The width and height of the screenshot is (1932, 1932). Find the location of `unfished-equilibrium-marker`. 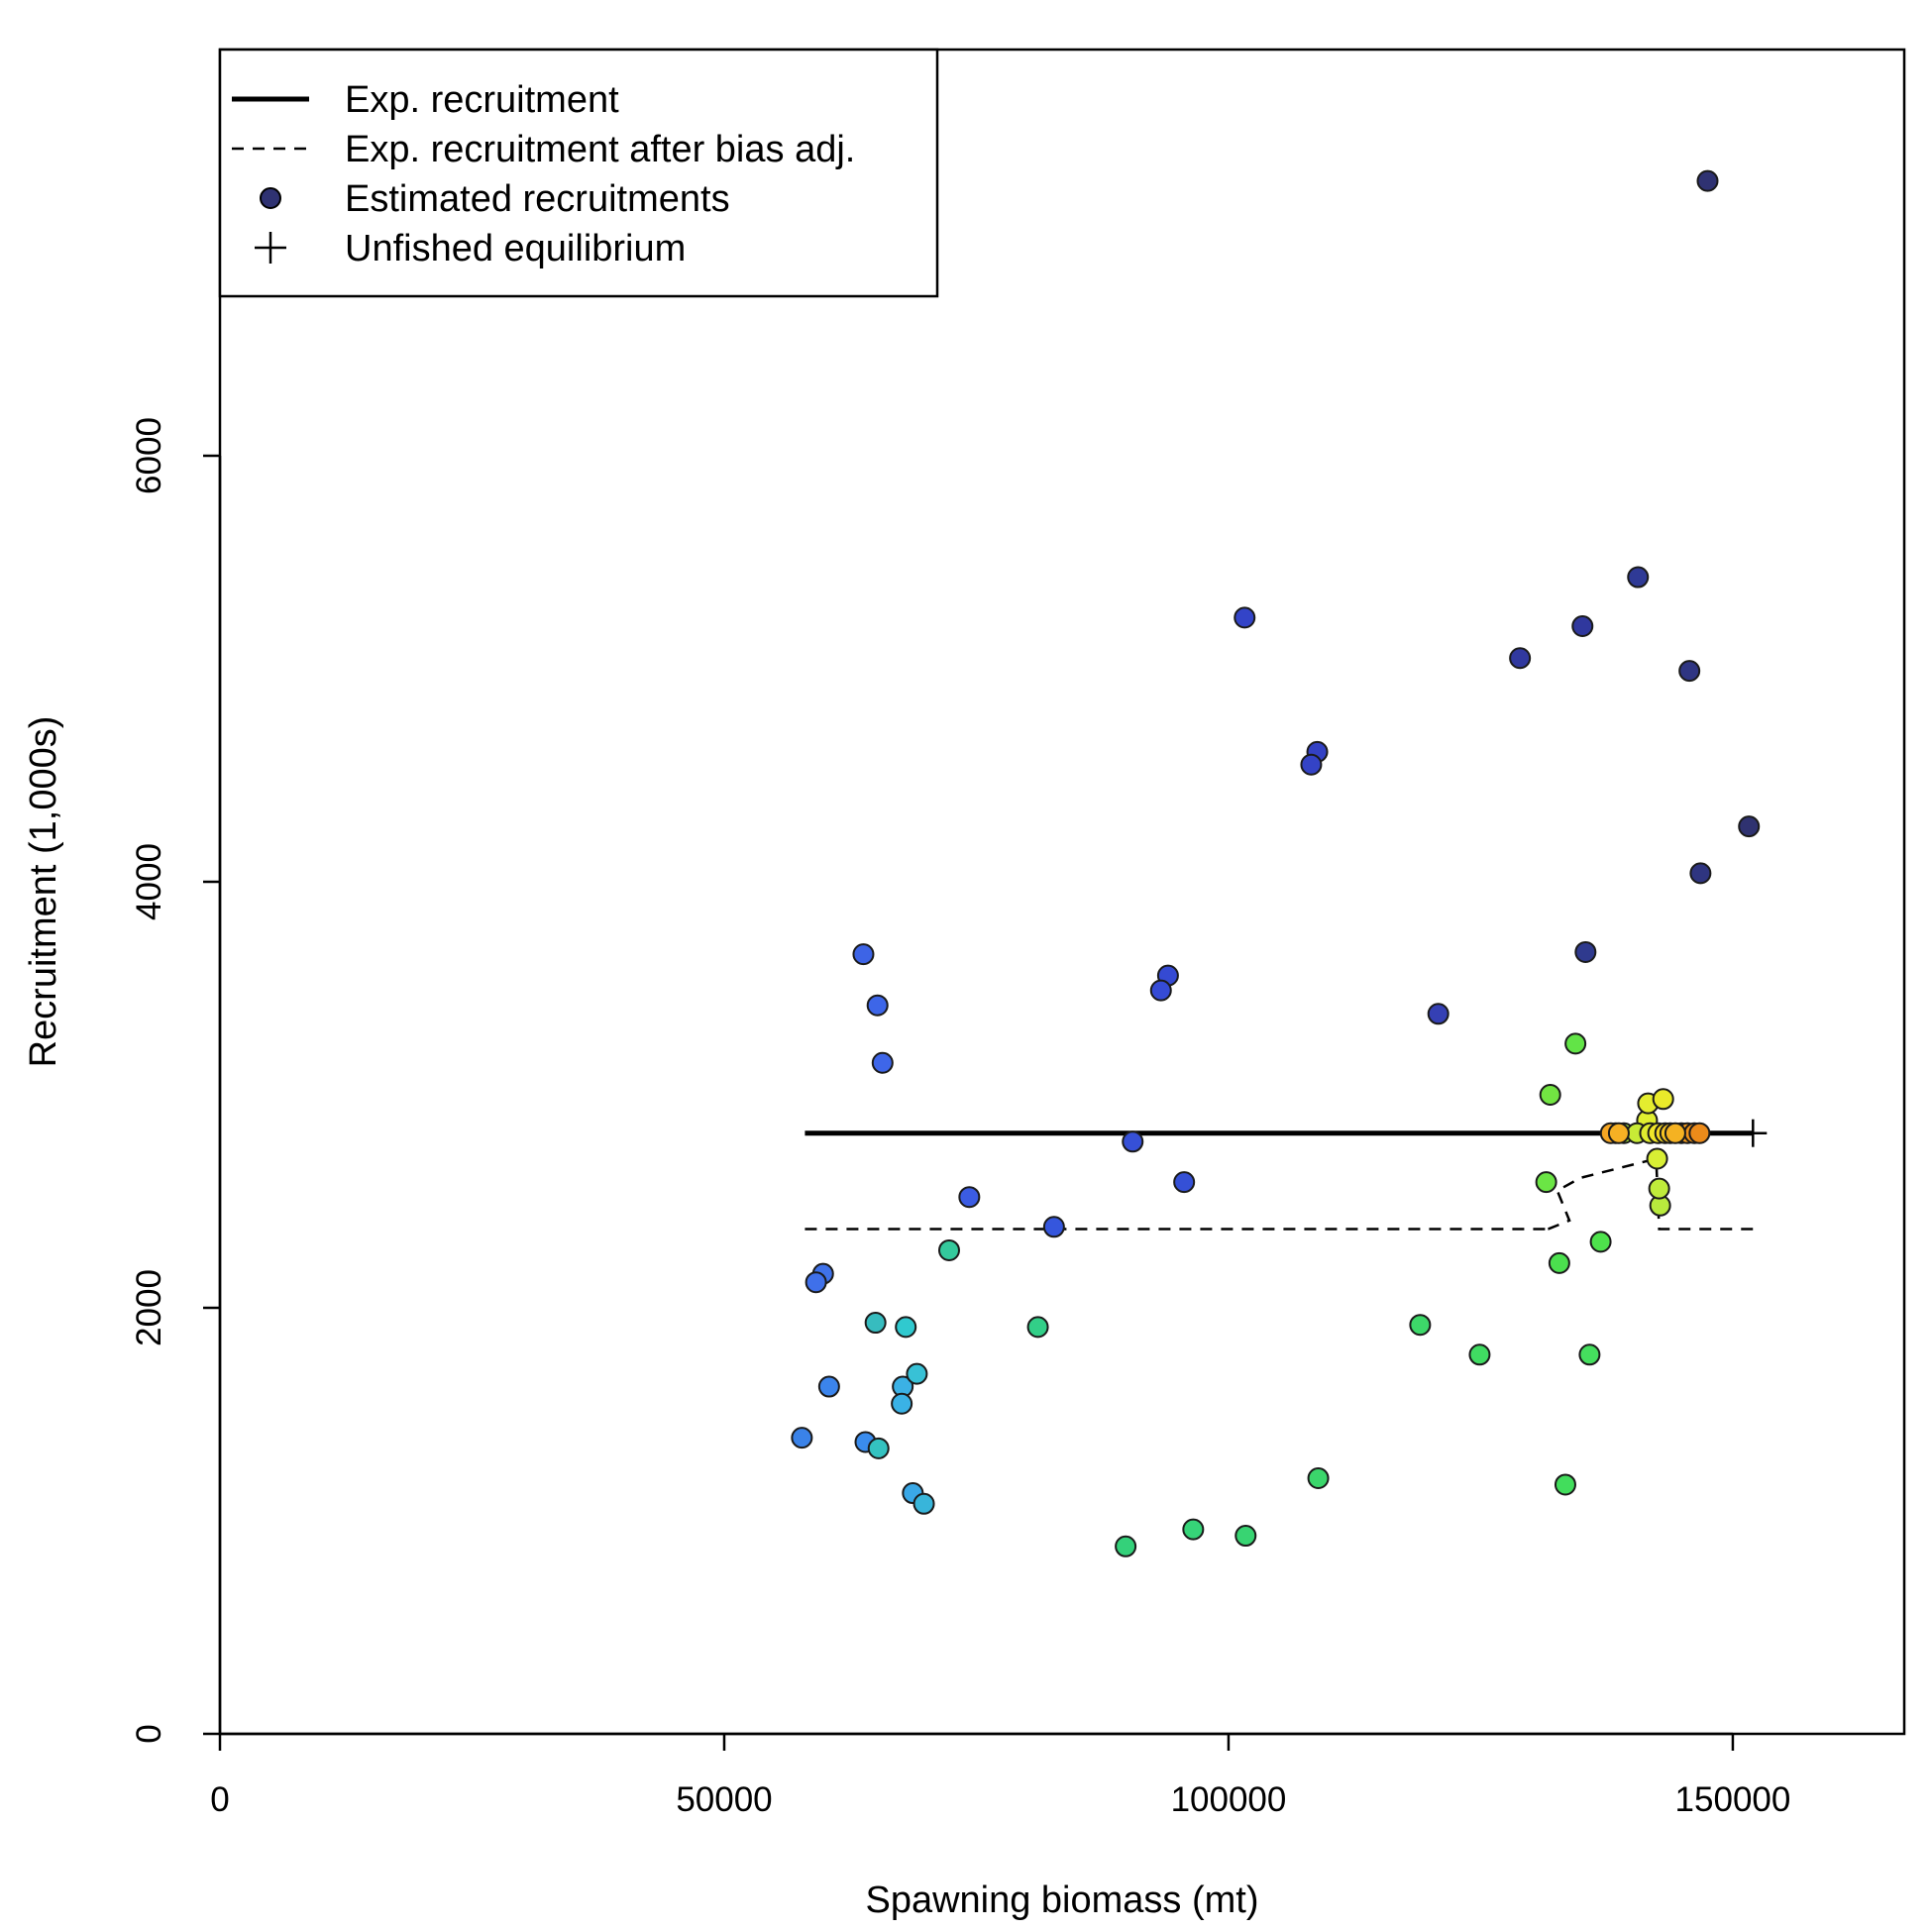

unfished-equilibrium-marker is located at coordinates (1753, 1133).